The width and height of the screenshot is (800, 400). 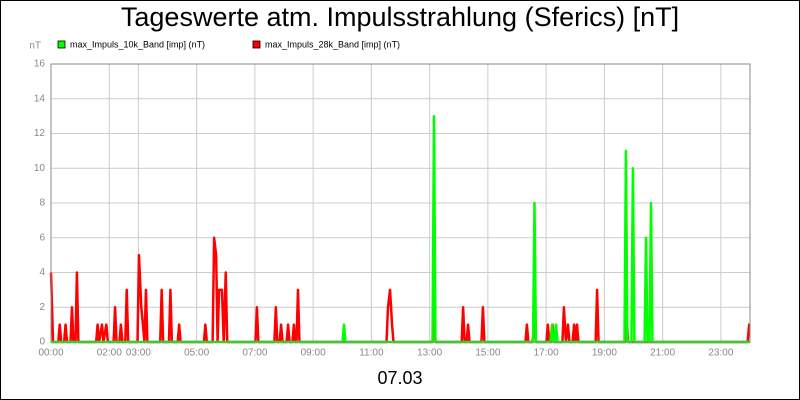 What do you see at coordinates (399, 378) in the screenshot?
I see `x-axis-label: 07.03` at bounding box center [399, 378].